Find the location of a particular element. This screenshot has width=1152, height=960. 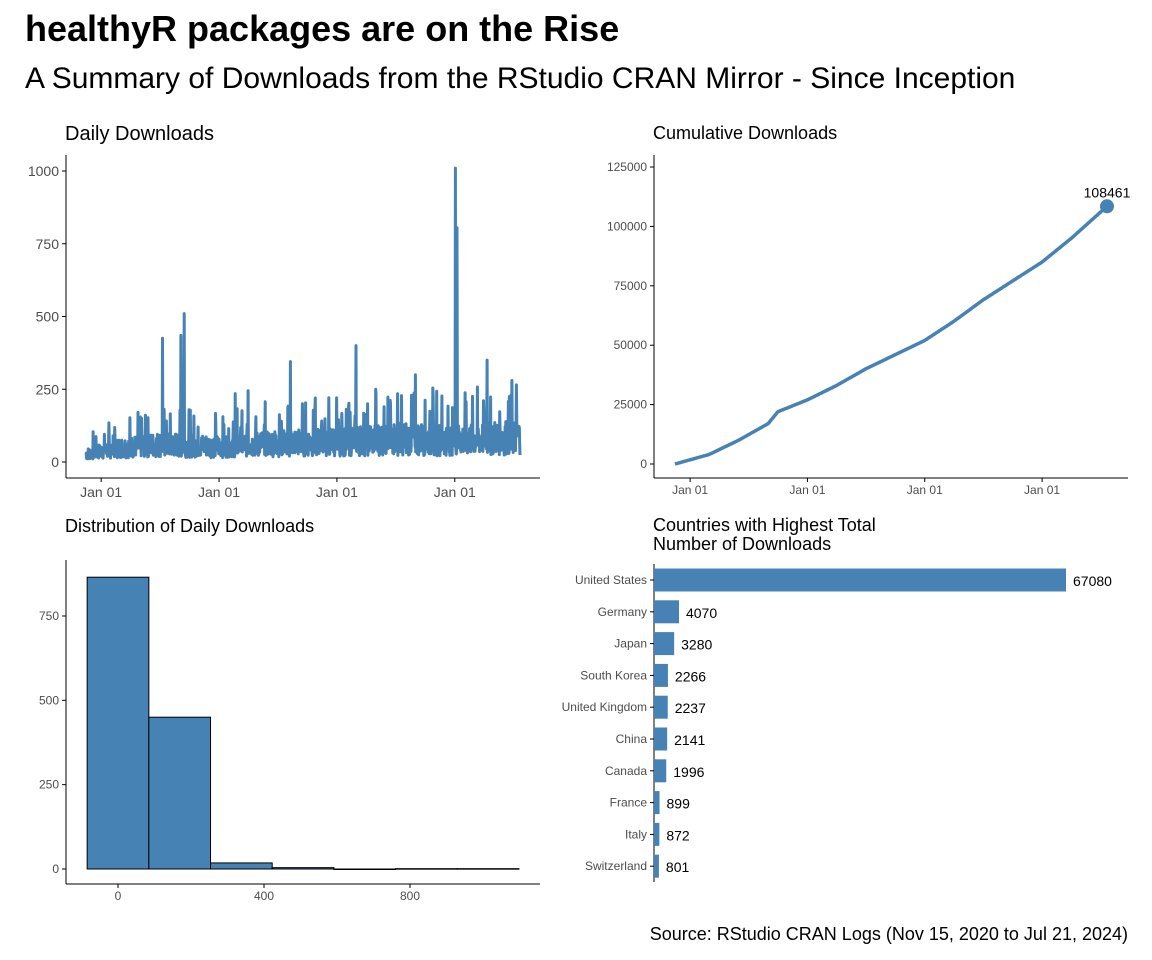

country-label: Japan is located at coordinates (630, 644).